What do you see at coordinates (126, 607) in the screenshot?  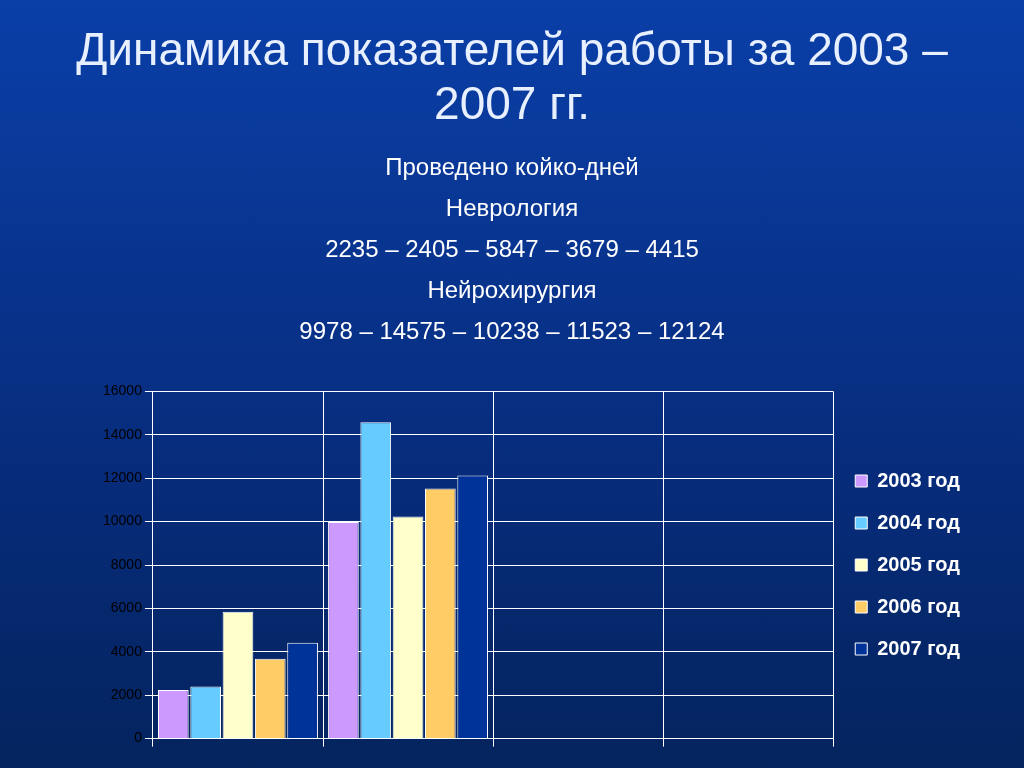 I see `y-tick-label: 6000` at bounding box center [126, 607].